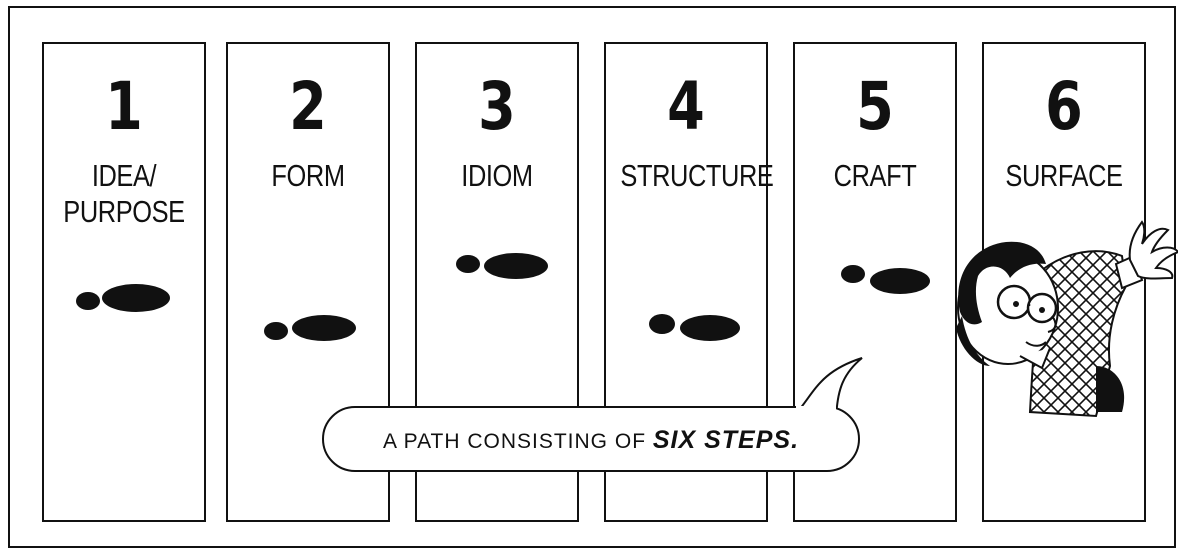 The height and width of the screenshot is (558, 1186). I want to click on step-label: SURFACE, so click(1064, 175).